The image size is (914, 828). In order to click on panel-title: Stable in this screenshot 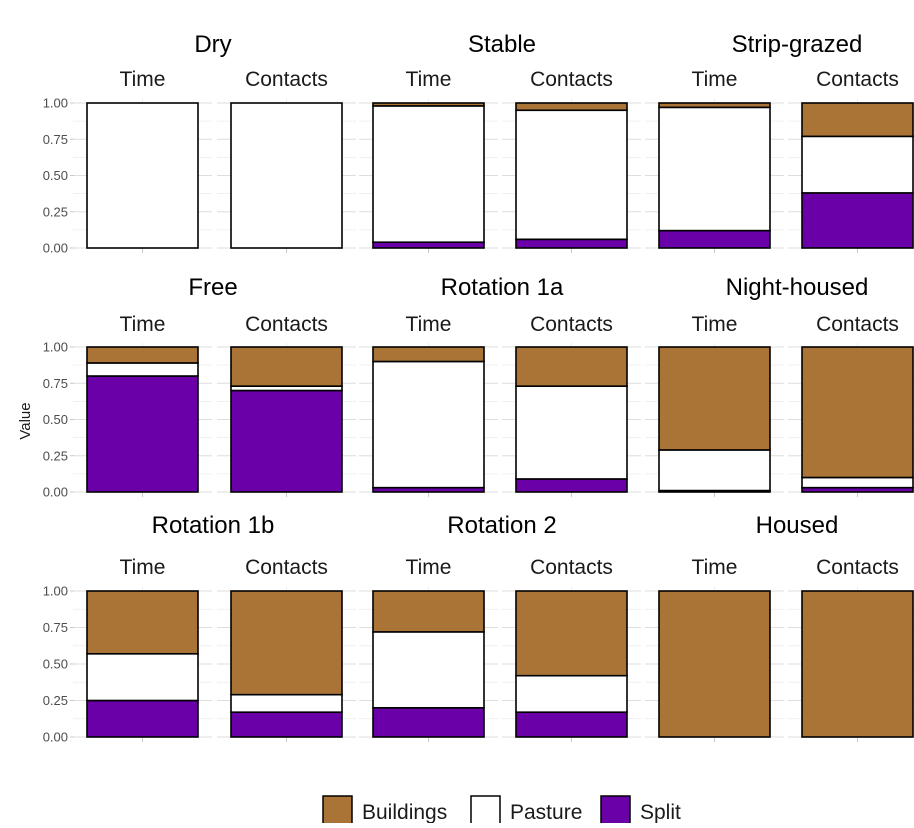, I will do `click(502, 44)`.